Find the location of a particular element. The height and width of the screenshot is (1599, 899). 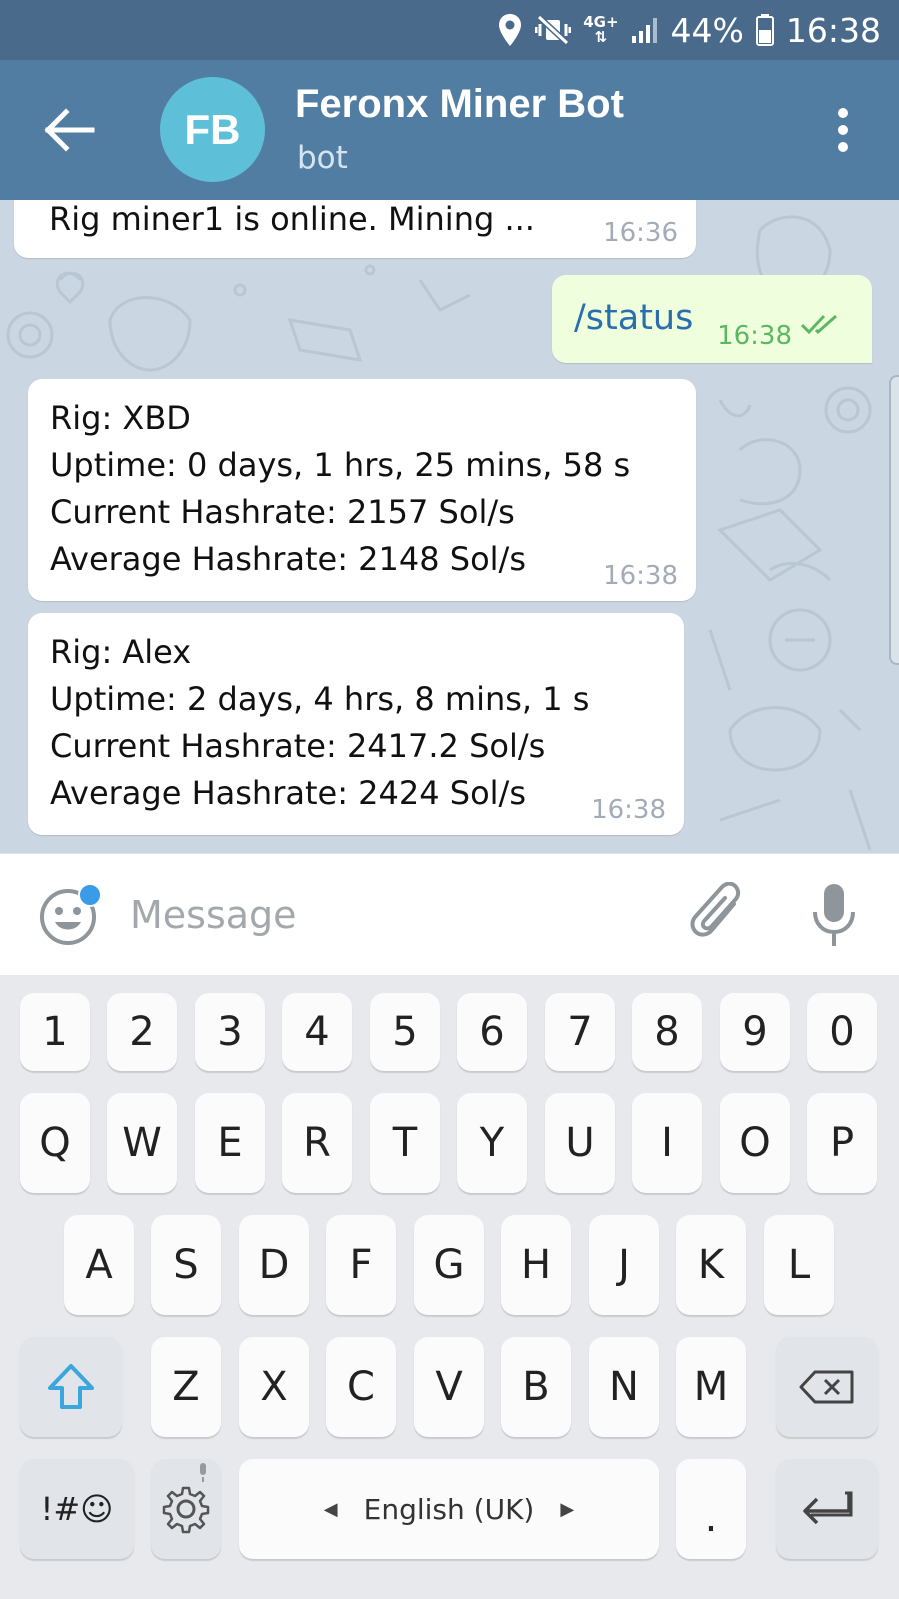

key-q: Q is located at coordinates (55, 1143).